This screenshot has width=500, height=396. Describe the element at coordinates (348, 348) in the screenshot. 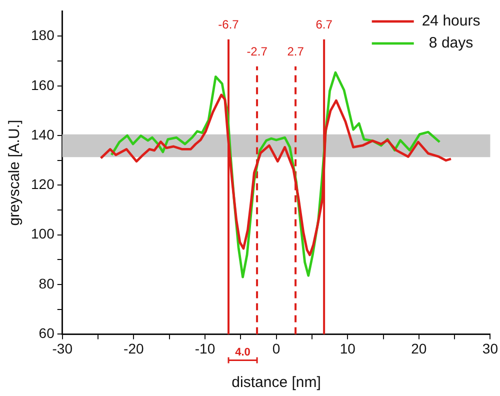

I see `x-tick-label: 10` at that location.